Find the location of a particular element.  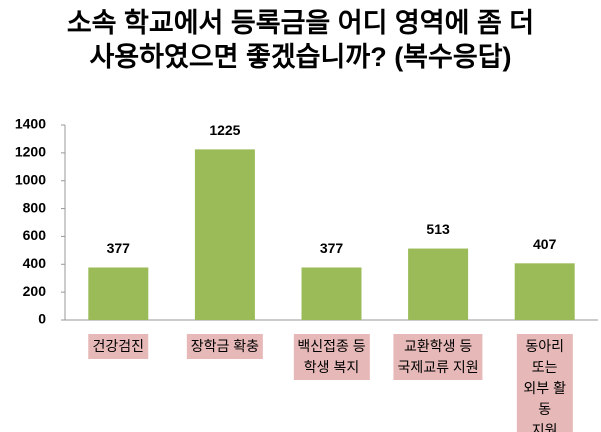

y-tick-label: 800 is located at coordinates (35, 207).